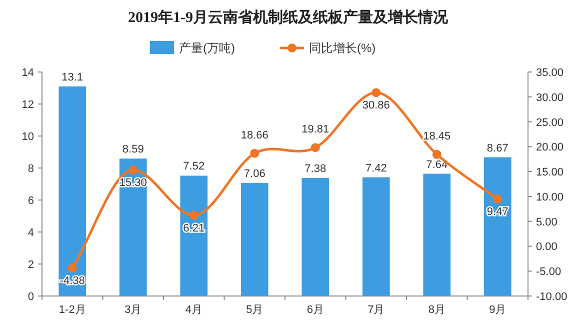  I want to click on y-tick-label: 12, so click(28, 105).